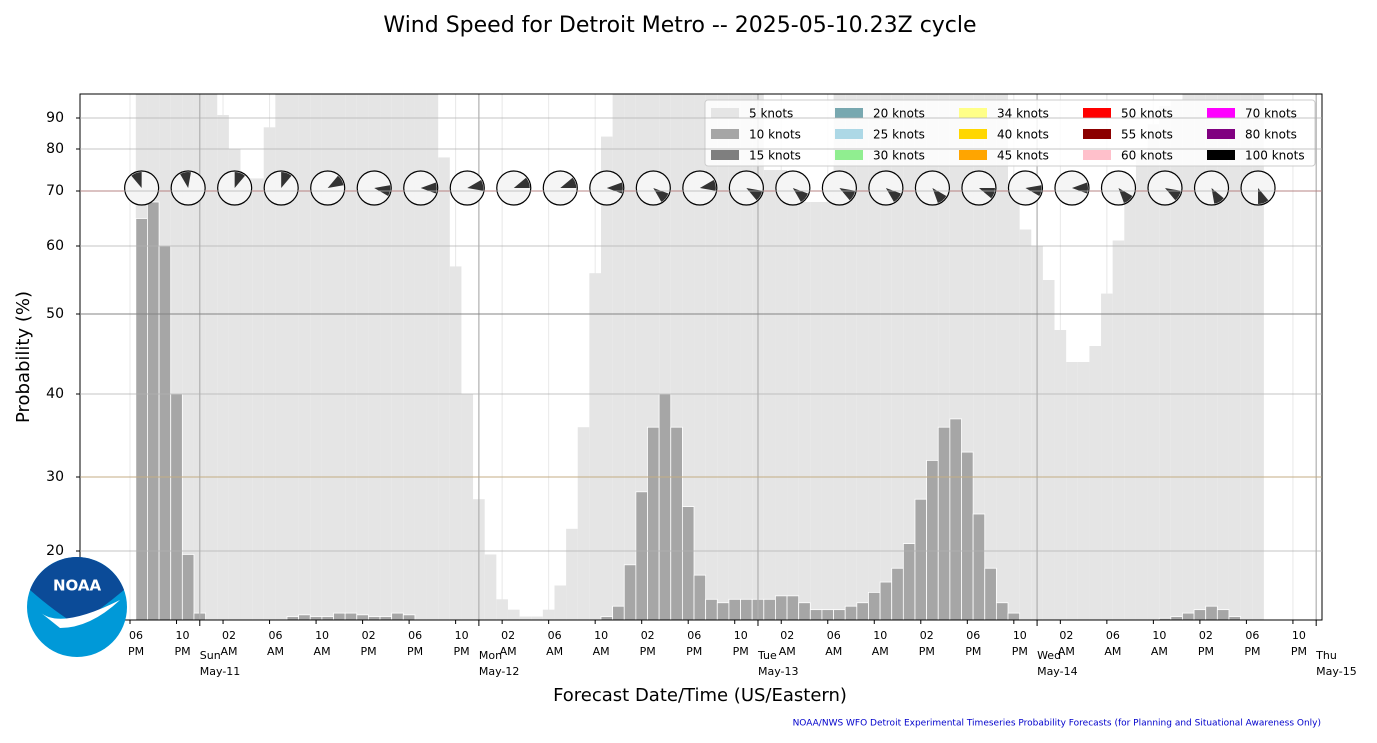 The width and height of the screenshot is (1377, 743). Describe the element at coordinates (1159, 643) in the screenshot. I see `x-tick-label: 10 AM` at that location.